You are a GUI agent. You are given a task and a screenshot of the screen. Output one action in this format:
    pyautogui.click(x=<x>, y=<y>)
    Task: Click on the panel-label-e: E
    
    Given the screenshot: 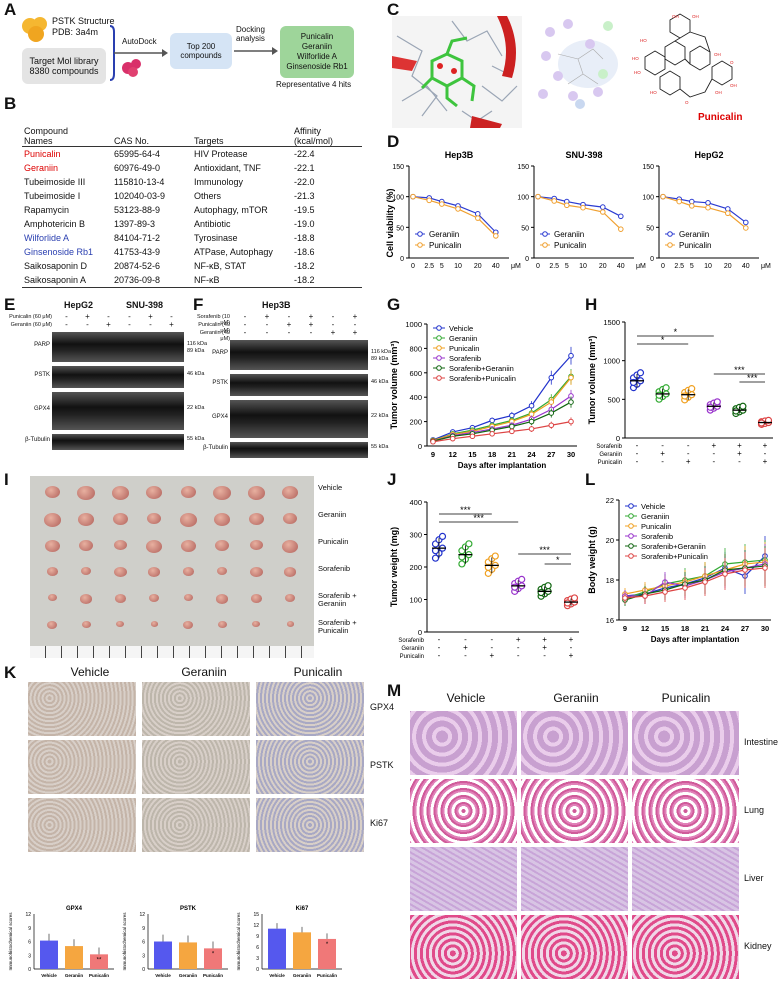 What is the action you would take?
    pyautogui.click(x=10, y=304)
    